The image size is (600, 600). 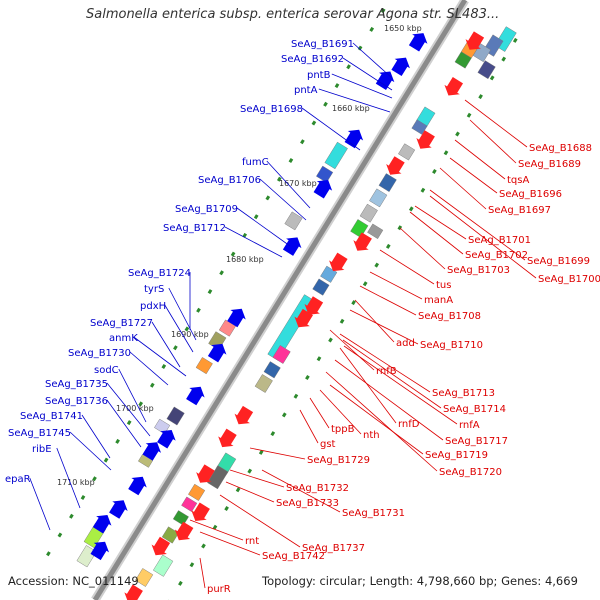 I want to click on gene-label-anmk: anmK, so click(x=123, y=338).